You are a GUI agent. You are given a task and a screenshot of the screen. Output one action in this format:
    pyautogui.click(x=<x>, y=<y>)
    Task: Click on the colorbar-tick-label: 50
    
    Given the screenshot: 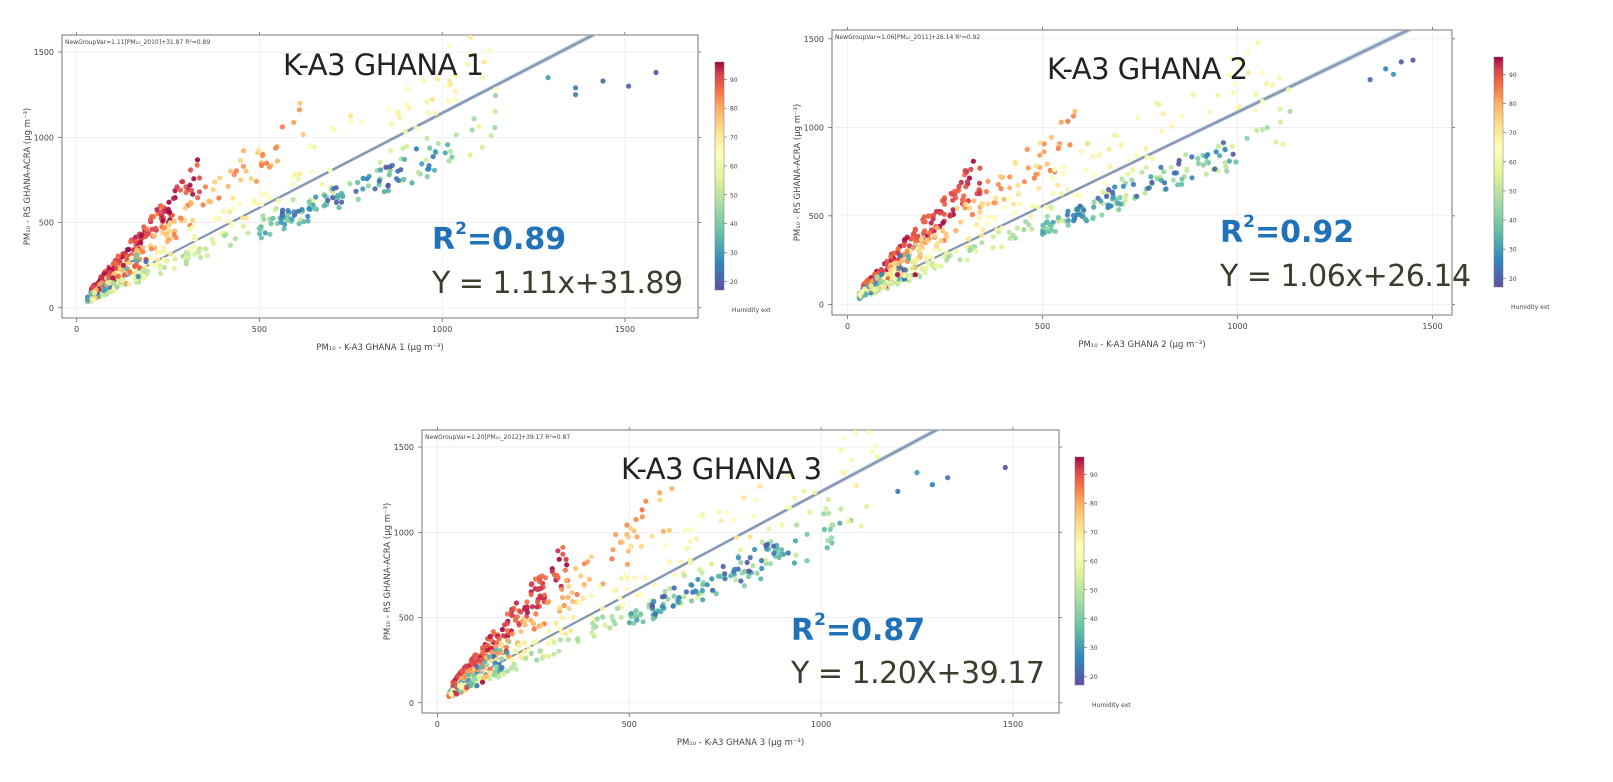 What is the action you would take?
    pyautogui.click(x=1094, y=590)
    